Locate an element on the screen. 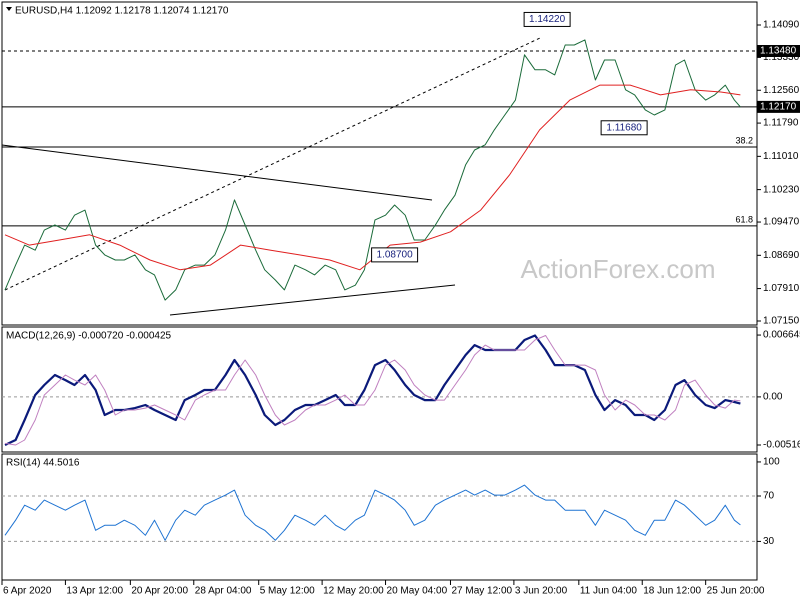  y-tick-label: 1.10230 is located at coordinates (781, 189).